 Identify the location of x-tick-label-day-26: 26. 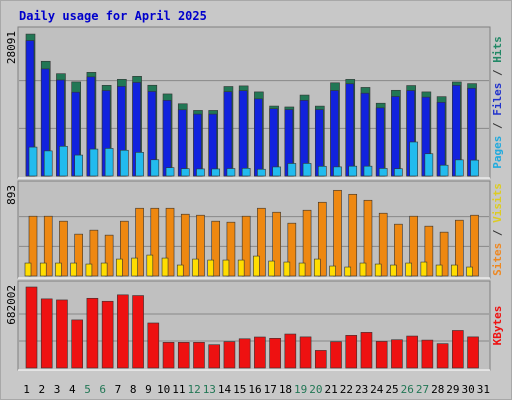
(407, 389).